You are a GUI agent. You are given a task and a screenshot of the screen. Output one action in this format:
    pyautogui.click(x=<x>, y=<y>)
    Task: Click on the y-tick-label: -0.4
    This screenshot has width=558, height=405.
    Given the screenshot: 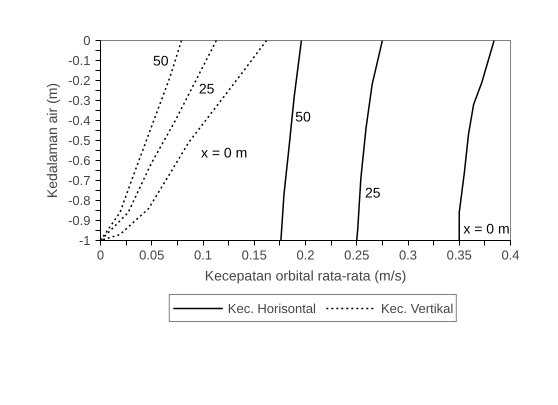 What is the action you would take?
    pyautogui.click(x=79, y=120)
    